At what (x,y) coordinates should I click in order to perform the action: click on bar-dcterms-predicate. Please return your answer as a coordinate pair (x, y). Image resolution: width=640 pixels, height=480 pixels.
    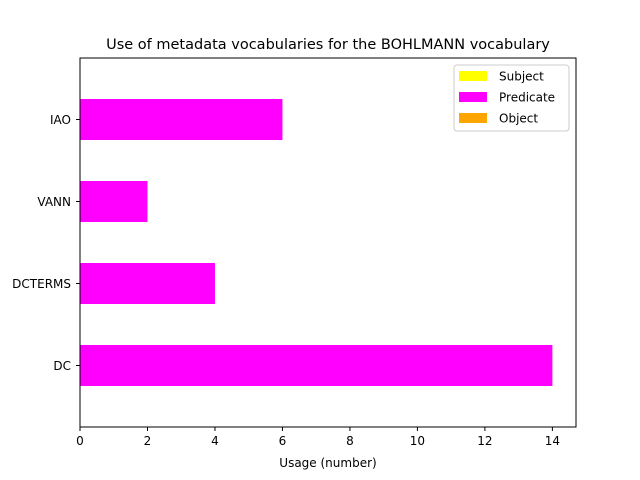
    Looking at the image, I should click on (147, 283).